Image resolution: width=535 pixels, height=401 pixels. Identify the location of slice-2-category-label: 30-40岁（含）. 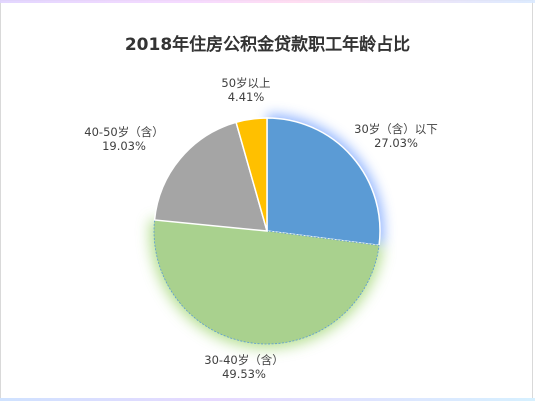
(243, 360).